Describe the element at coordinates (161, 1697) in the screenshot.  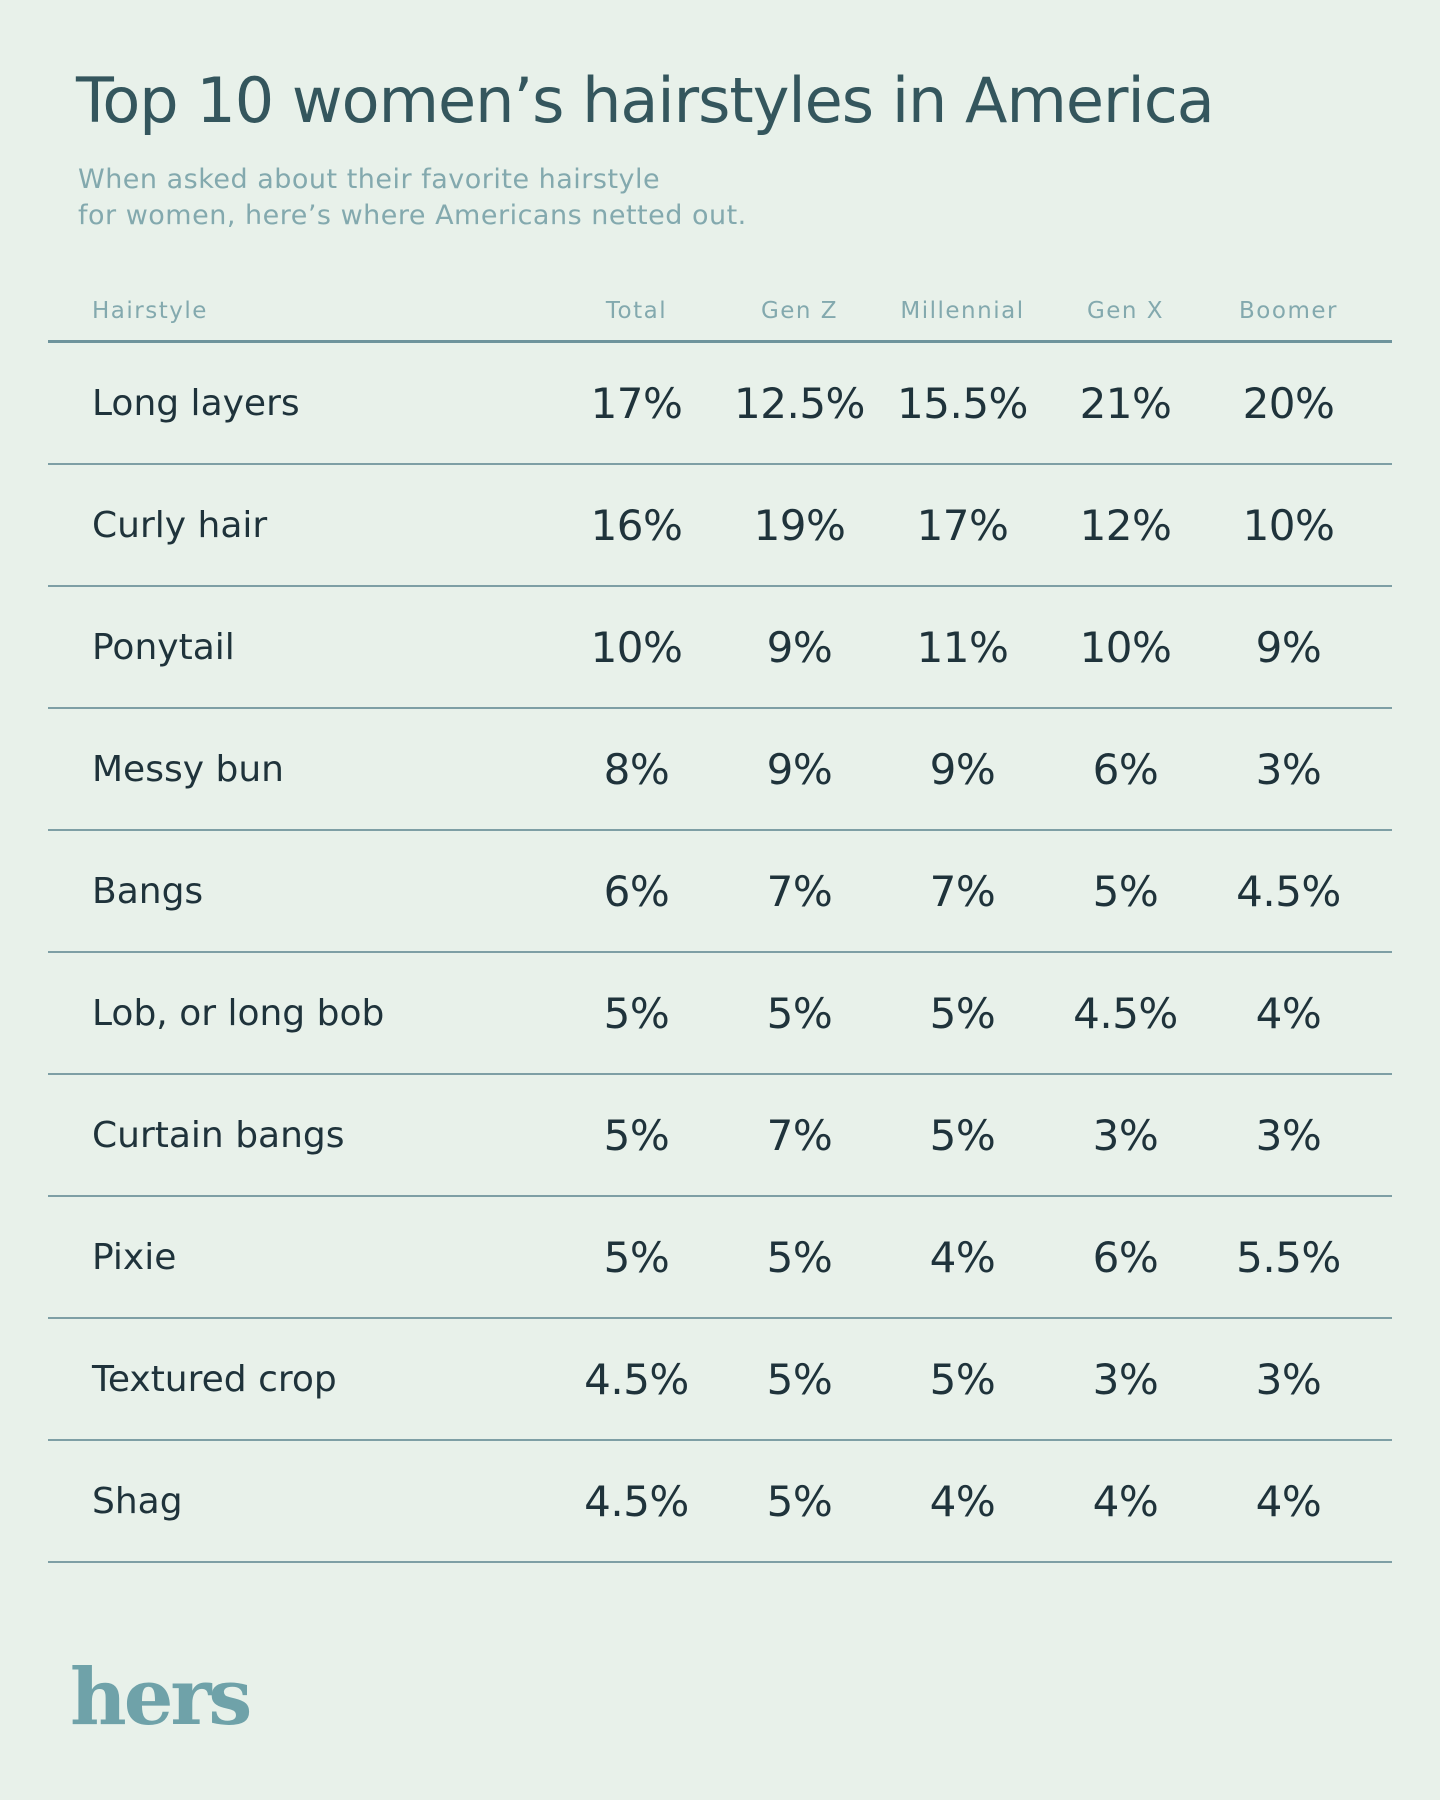
I see `hers-logo: hers` at that location.